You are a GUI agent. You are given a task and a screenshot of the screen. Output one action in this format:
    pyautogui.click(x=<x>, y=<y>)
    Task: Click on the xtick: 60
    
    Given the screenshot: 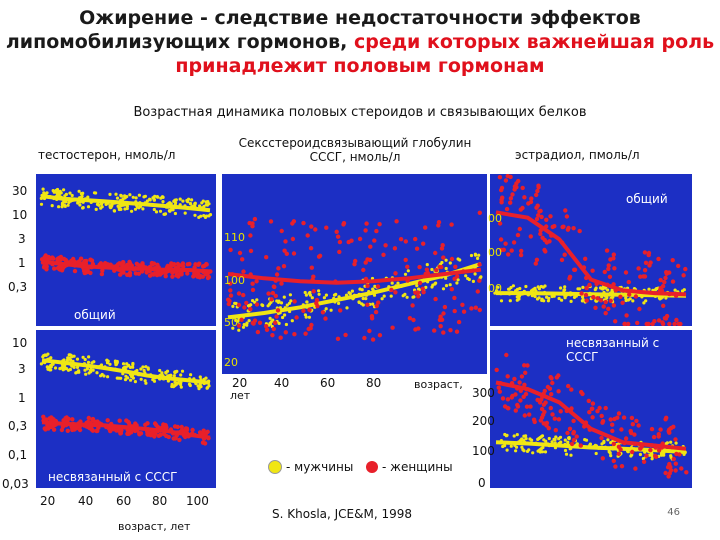 What is the action you would take?
    pyautogui.click(x=328, y=383)
    